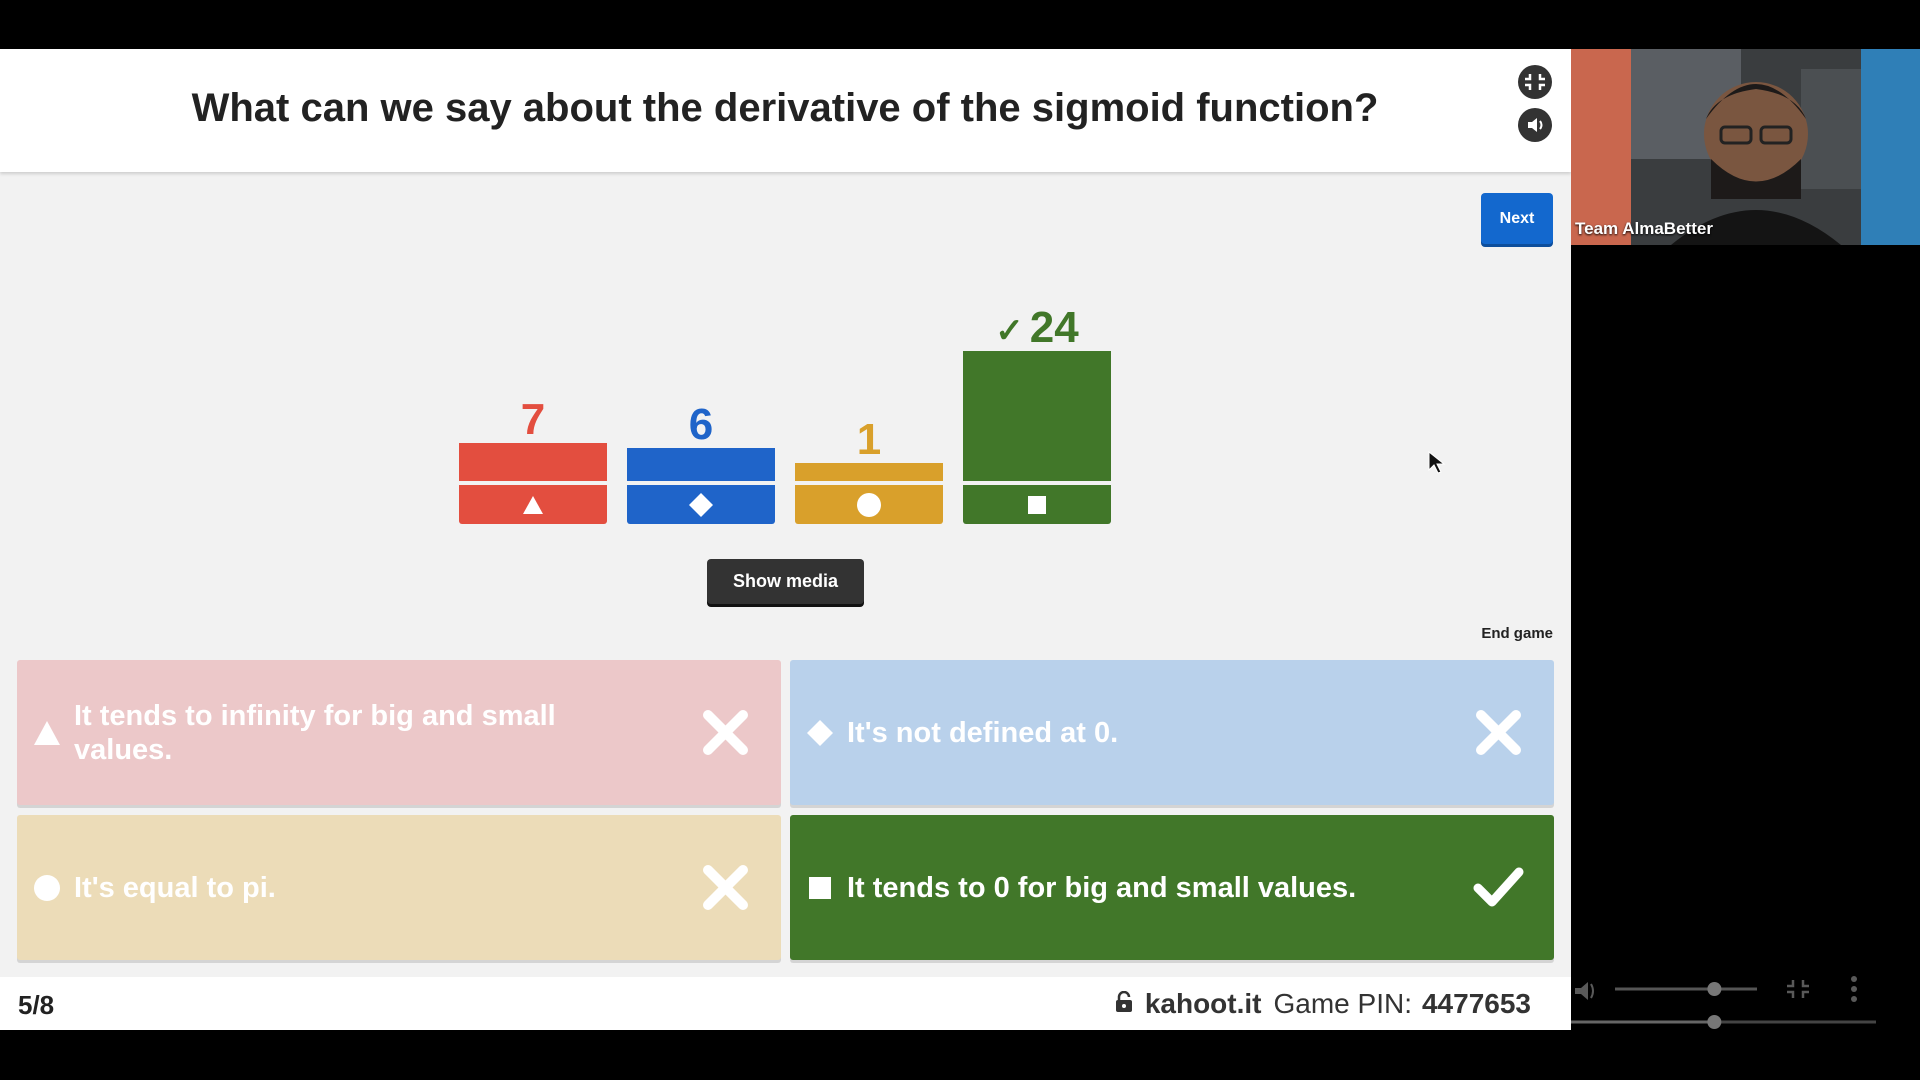  I want to click on result-count-value: 24, so click(1054, 327).